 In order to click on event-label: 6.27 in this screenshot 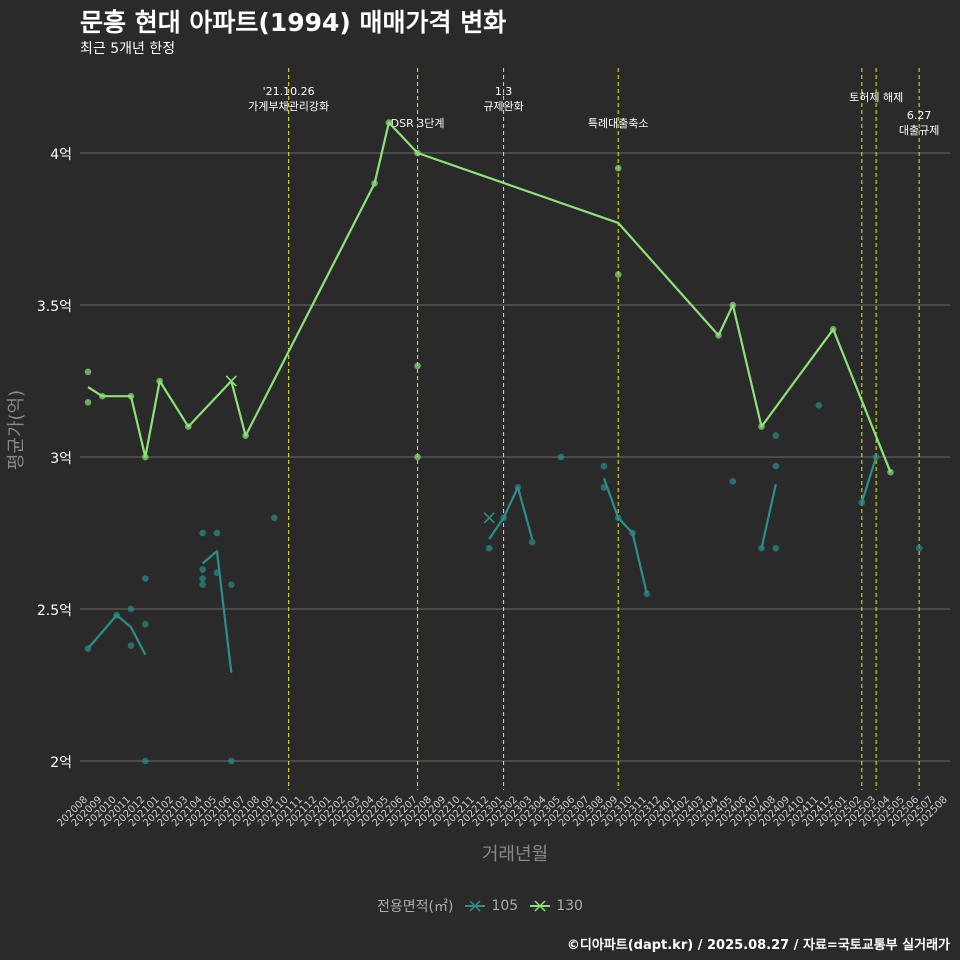, I will do `click(919, 115)`.